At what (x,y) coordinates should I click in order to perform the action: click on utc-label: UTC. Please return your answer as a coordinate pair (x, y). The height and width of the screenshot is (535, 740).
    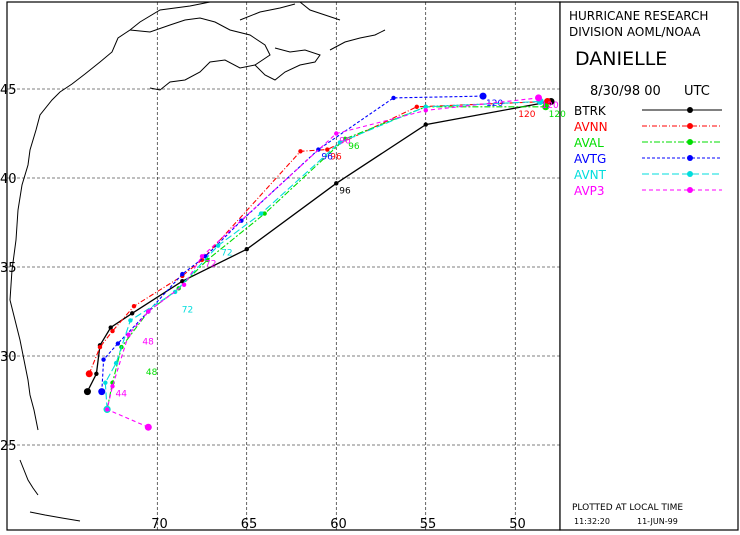
    Looking at the image, I should click on (697, 91).